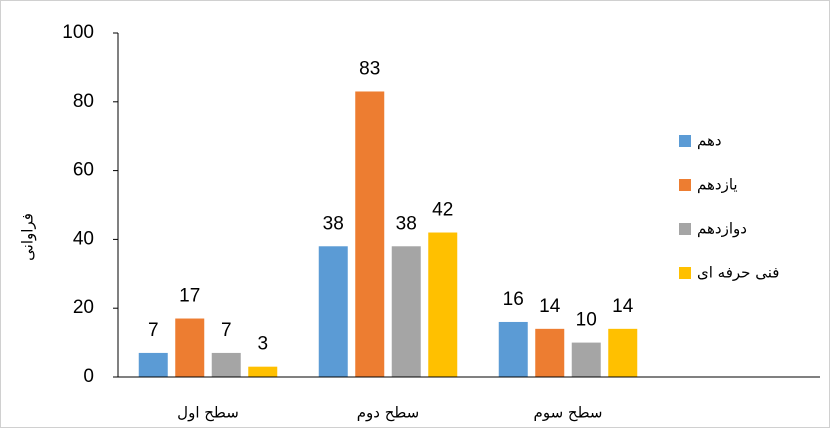 The height and width of the screenshot is (428, 830). I want to click on x-tick-label: سطح سوم, so click(568, 413).